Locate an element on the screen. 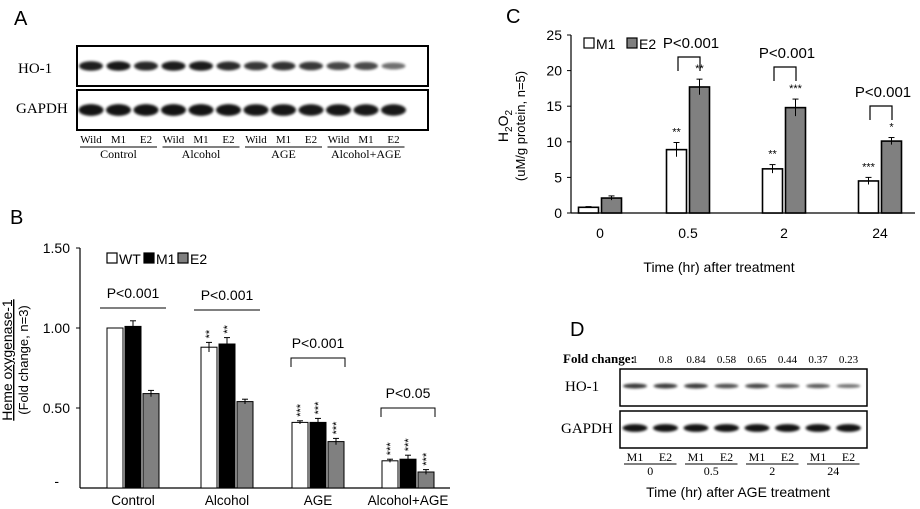  chart-c-ytick-label: 15 is located at coordinates (554, 106).